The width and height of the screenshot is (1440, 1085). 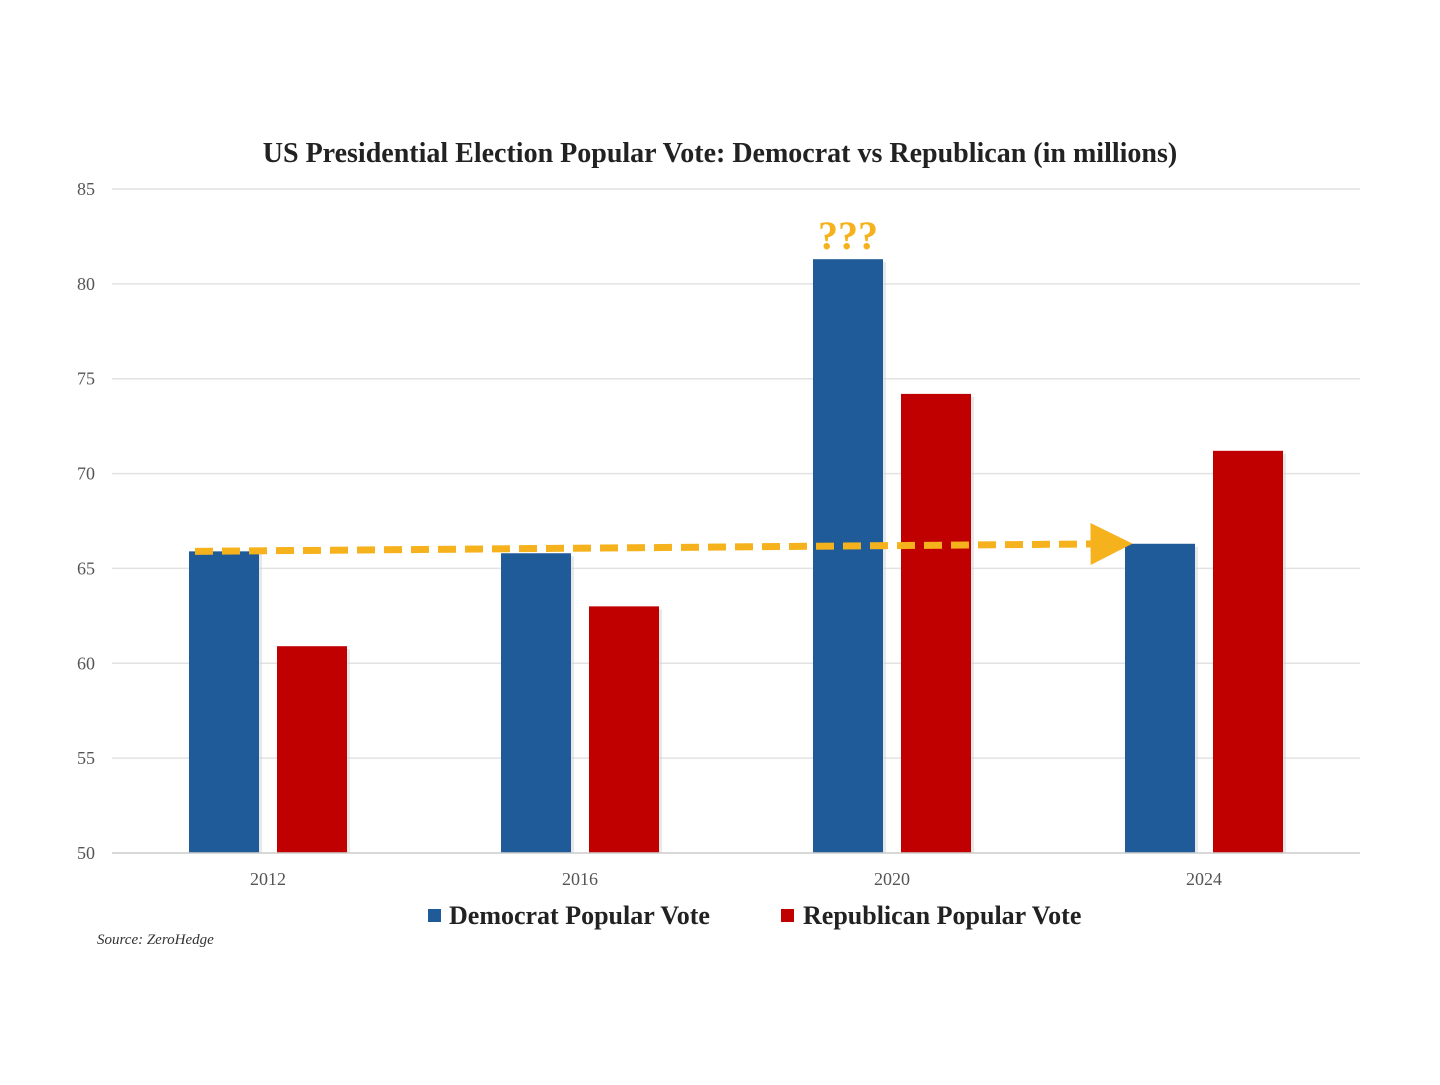 What do you see at coordinates (155, 940) in the screenshot?
I see `source-note: Source: ZeroHedge` at bounding box center [155, 940].